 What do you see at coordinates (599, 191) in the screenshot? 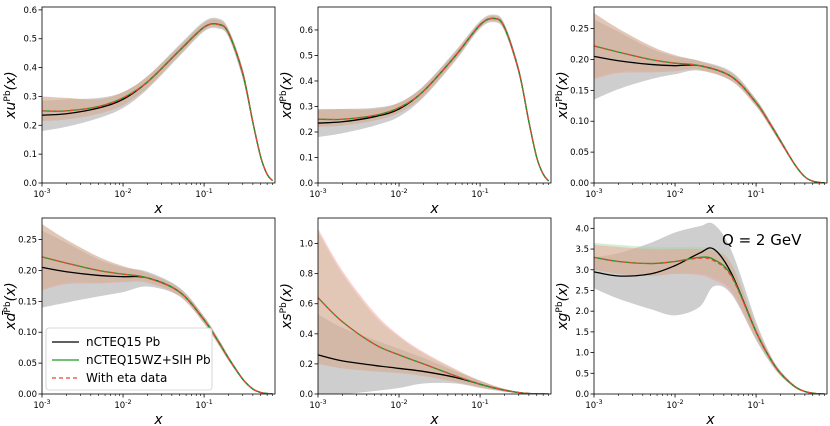
I see `xtick-label-exp-ubar-0: -3` at bounding box center [599, 191].